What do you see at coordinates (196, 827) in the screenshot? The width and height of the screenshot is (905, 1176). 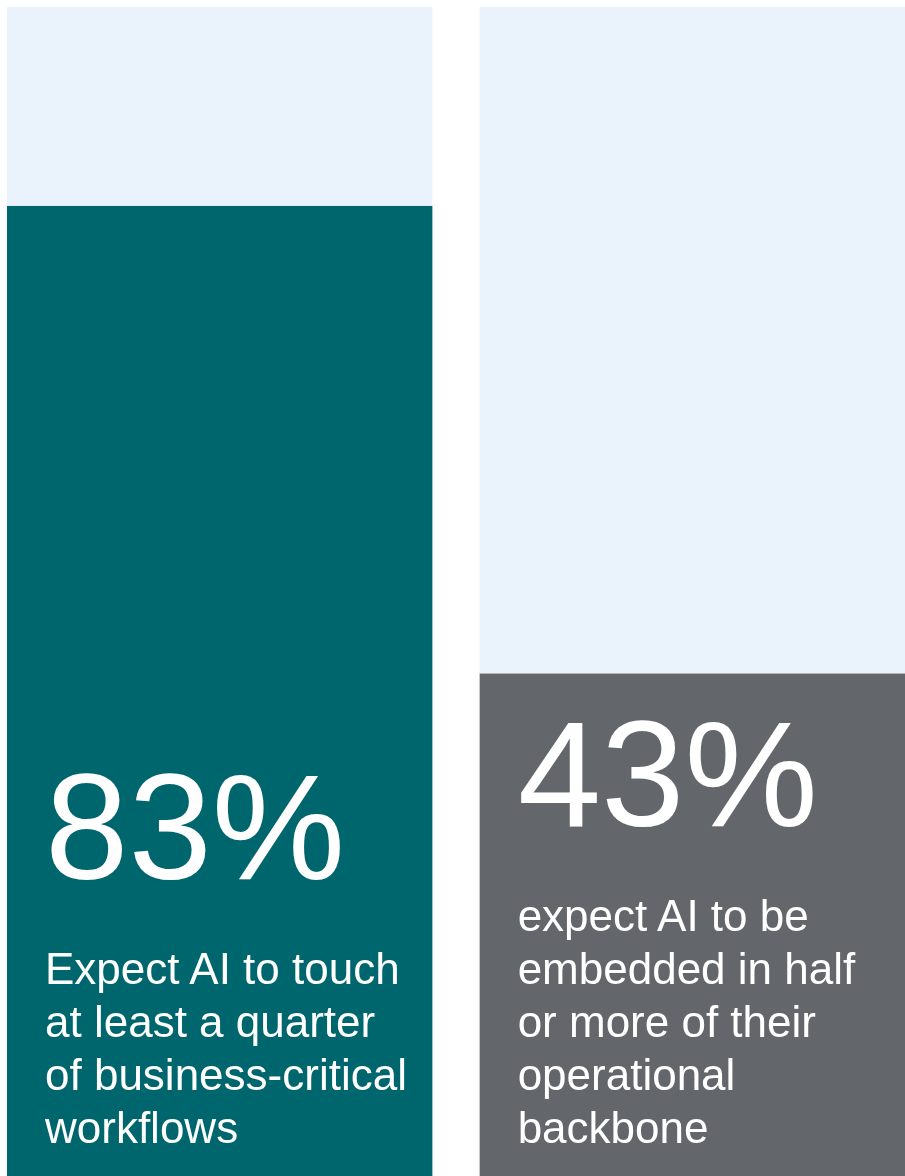 I see `data-label: 83%` at bounding box center [196, 827].